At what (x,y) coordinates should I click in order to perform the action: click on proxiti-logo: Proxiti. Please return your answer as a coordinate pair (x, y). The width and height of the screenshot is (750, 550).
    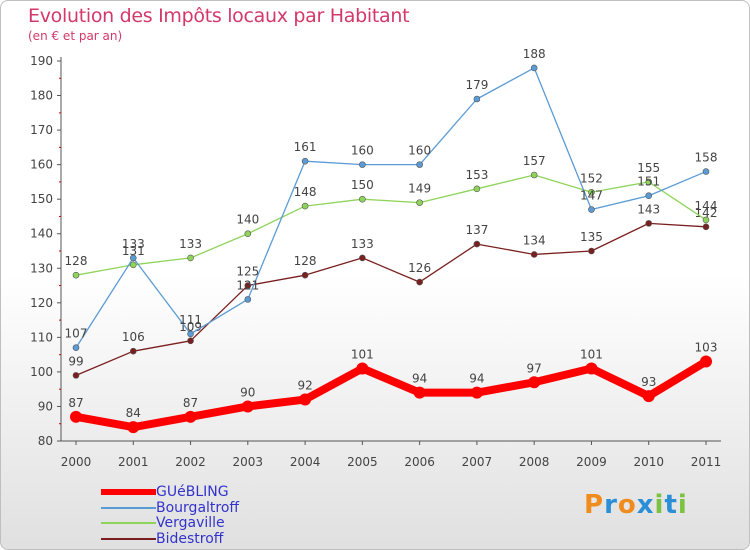
    Looking at the image, I should click on (636, 505).